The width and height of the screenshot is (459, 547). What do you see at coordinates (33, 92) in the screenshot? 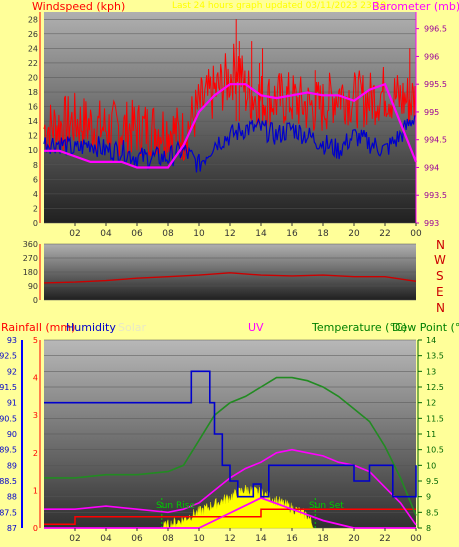
I see `wind-y-tick-label: 18` at bounding box center [33, 92].